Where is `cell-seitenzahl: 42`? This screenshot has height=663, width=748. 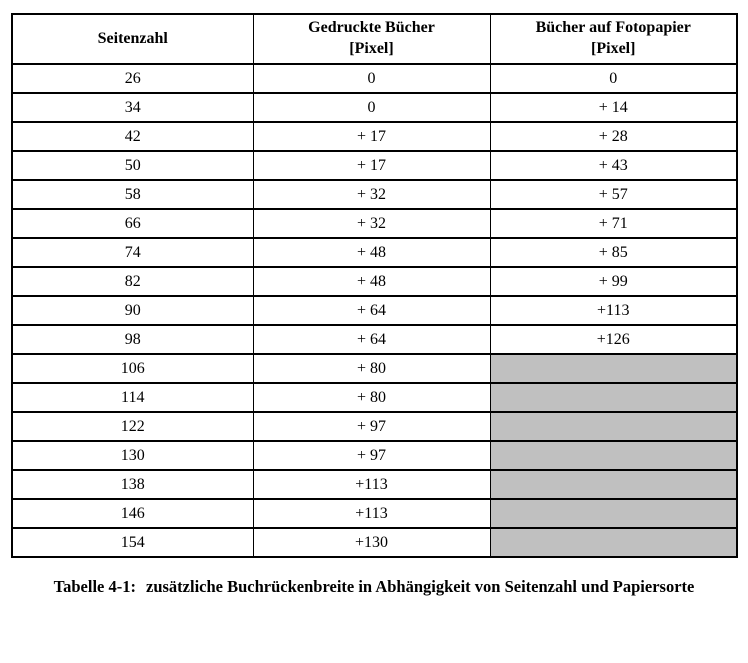
cell-seitenzahl: 42 is located at coordinates (132, 136).